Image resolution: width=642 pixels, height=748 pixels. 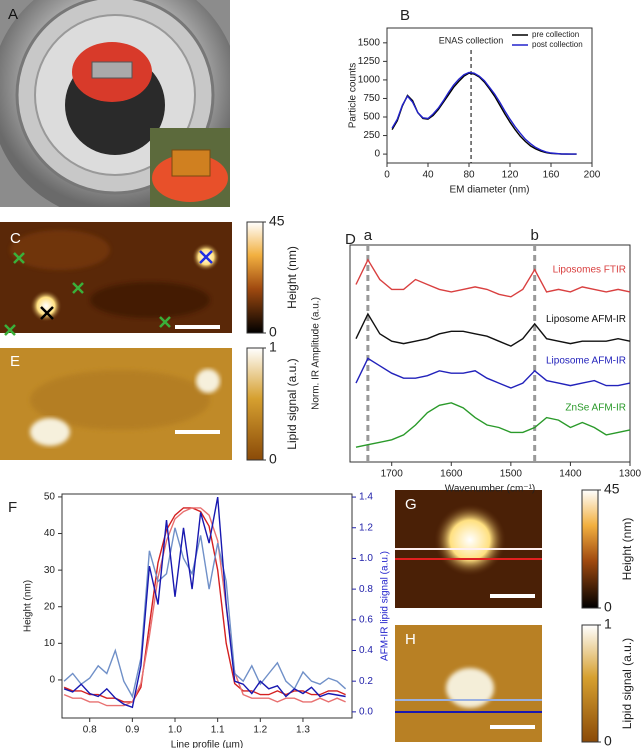 What do you see at coordinates (510, 175) in the screenshot?
I see `x-tick-label: 120` at bounding box center [510, 175].